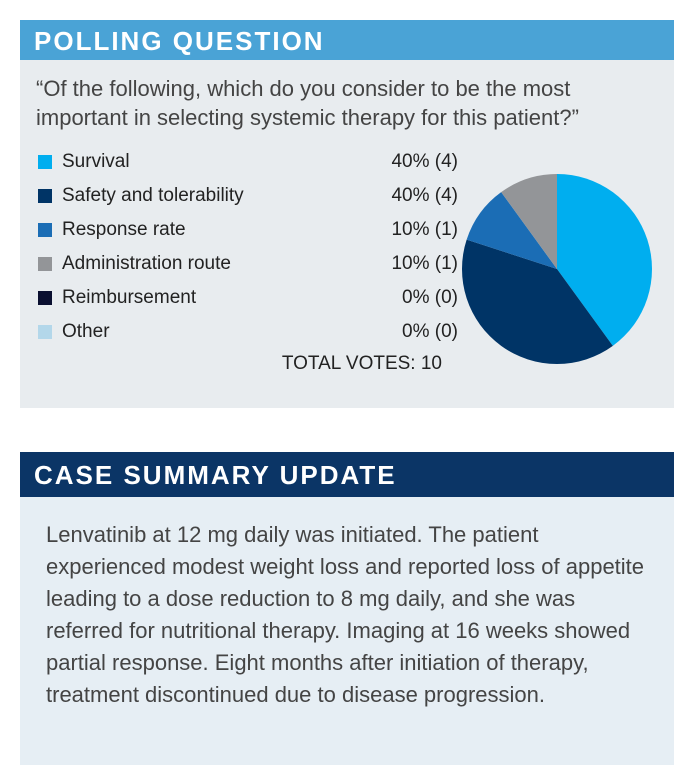 The width and height of the screenshot is (690, 780). I want to click on polling-question-header: POLLING QUESTION, so click(347, 40).